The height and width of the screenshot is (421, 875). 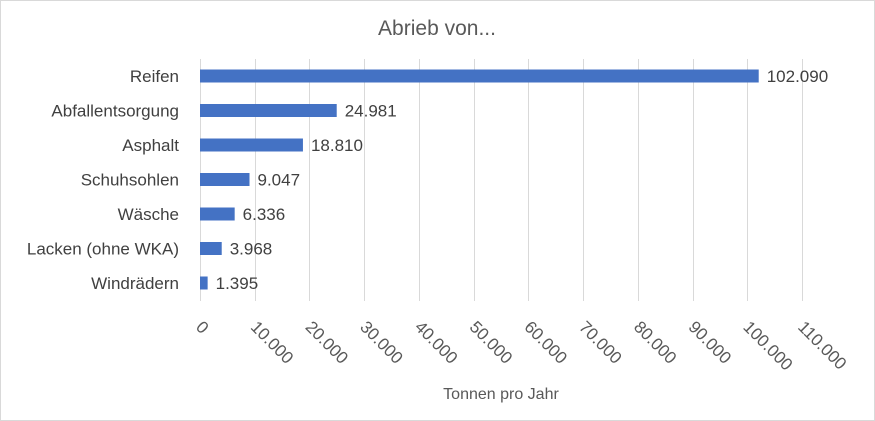 What do you see at coordinates (279, 180) in the screenshot?
I see `data-label: 9.047` at bounding box center [279, 180].